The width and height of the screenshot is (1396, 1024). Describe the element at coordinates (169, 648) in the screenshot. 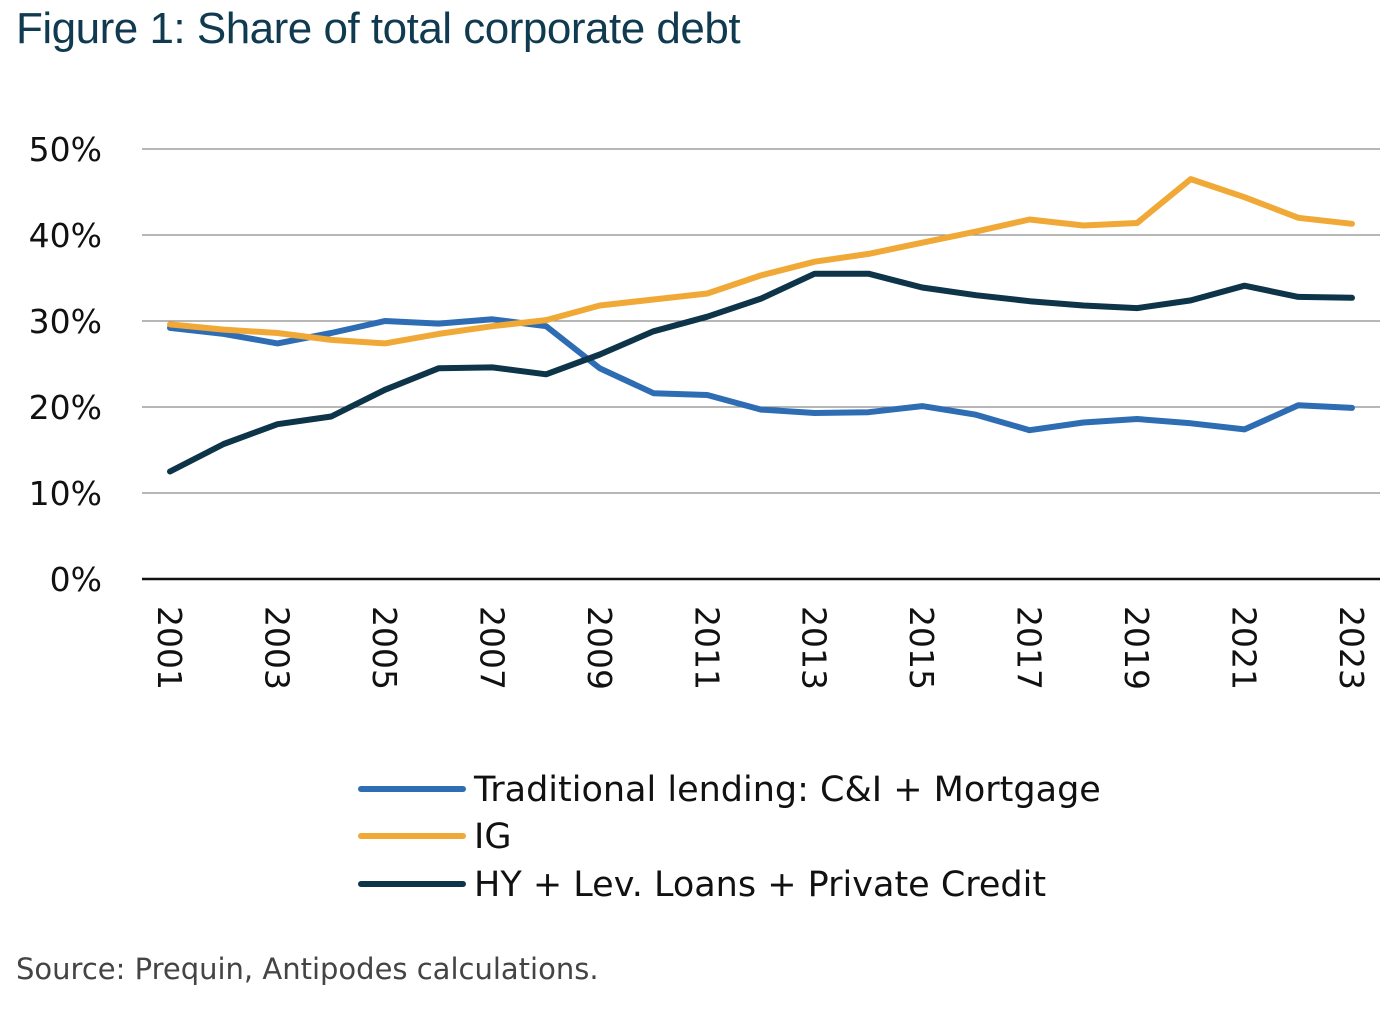

I see `x-tick-label: 2001` at that location.